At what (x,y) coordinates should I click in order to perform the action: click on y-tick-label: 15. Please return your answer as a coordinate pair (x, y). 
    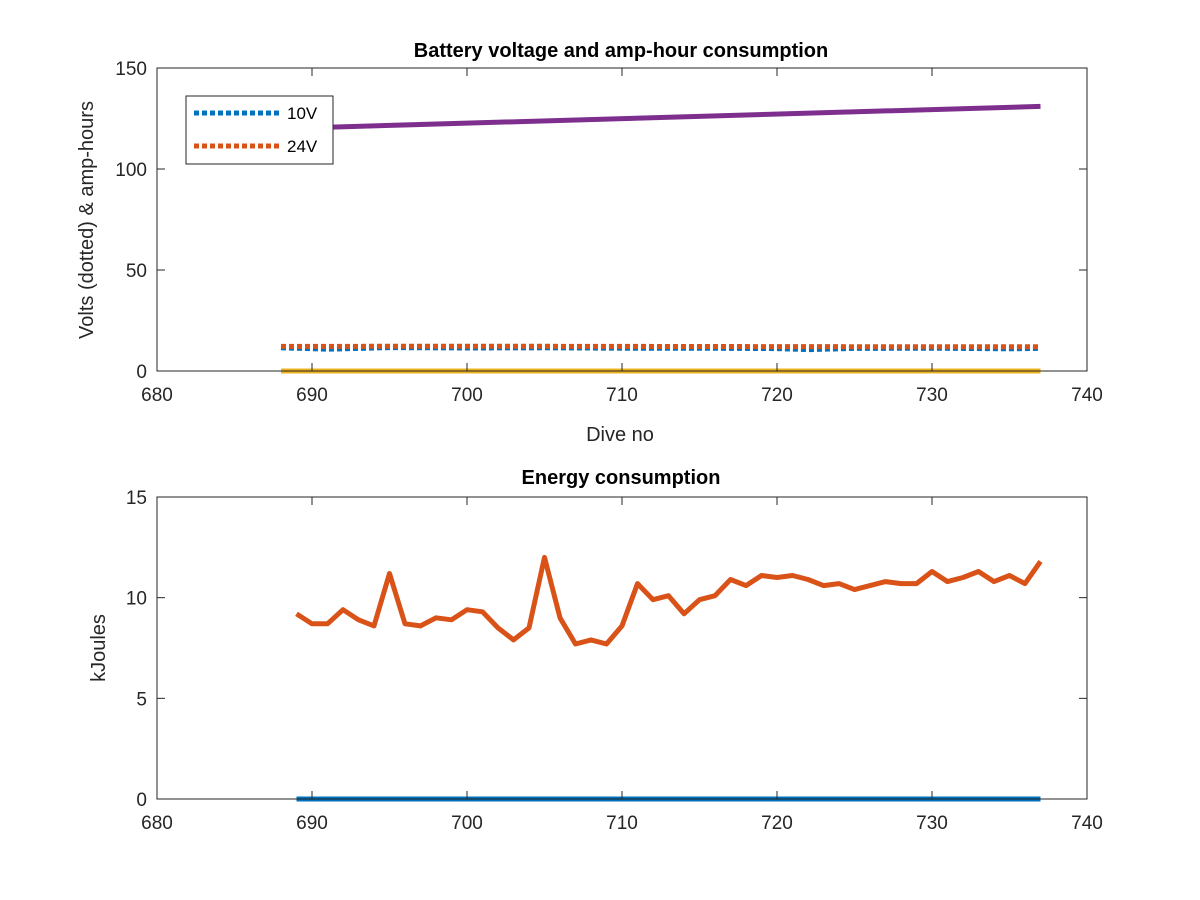
    Looking at the image, I should click on (136, 498).